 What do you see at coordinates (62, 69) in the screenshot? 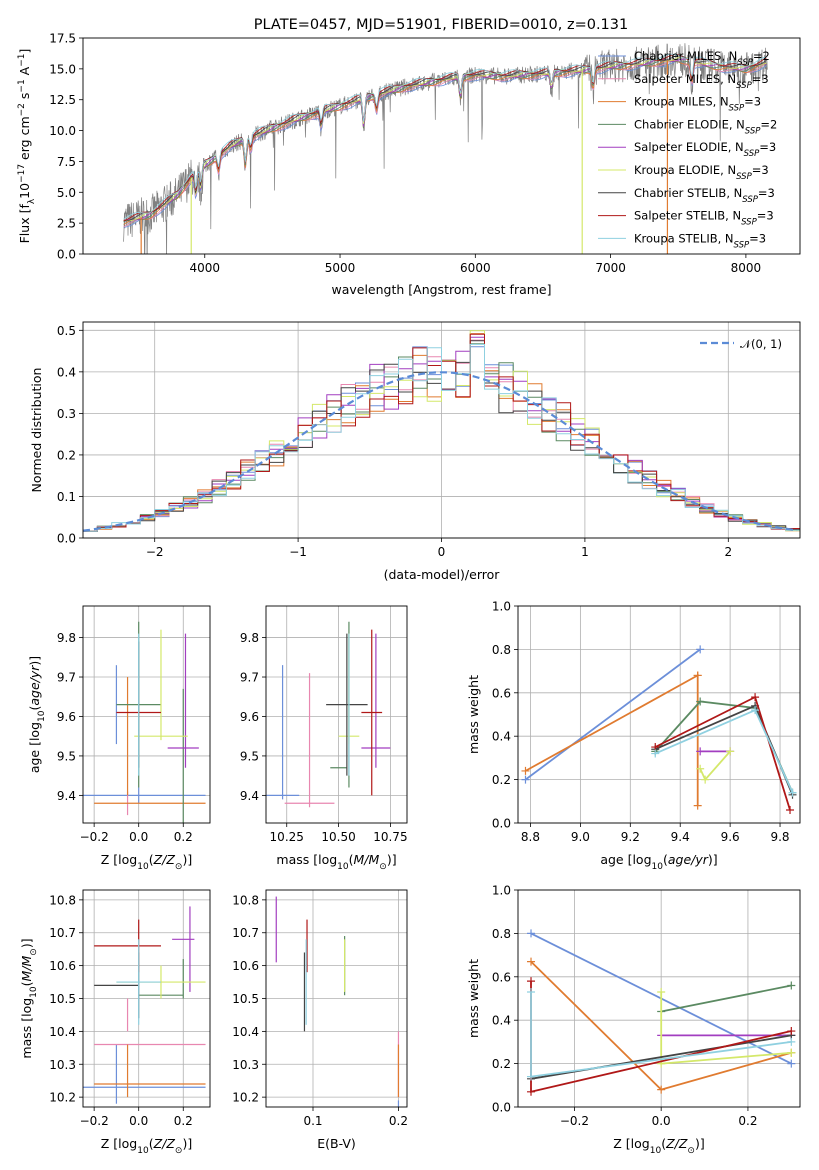
I see `y-tick-label: 15.0` at bounding box center [62, 69].